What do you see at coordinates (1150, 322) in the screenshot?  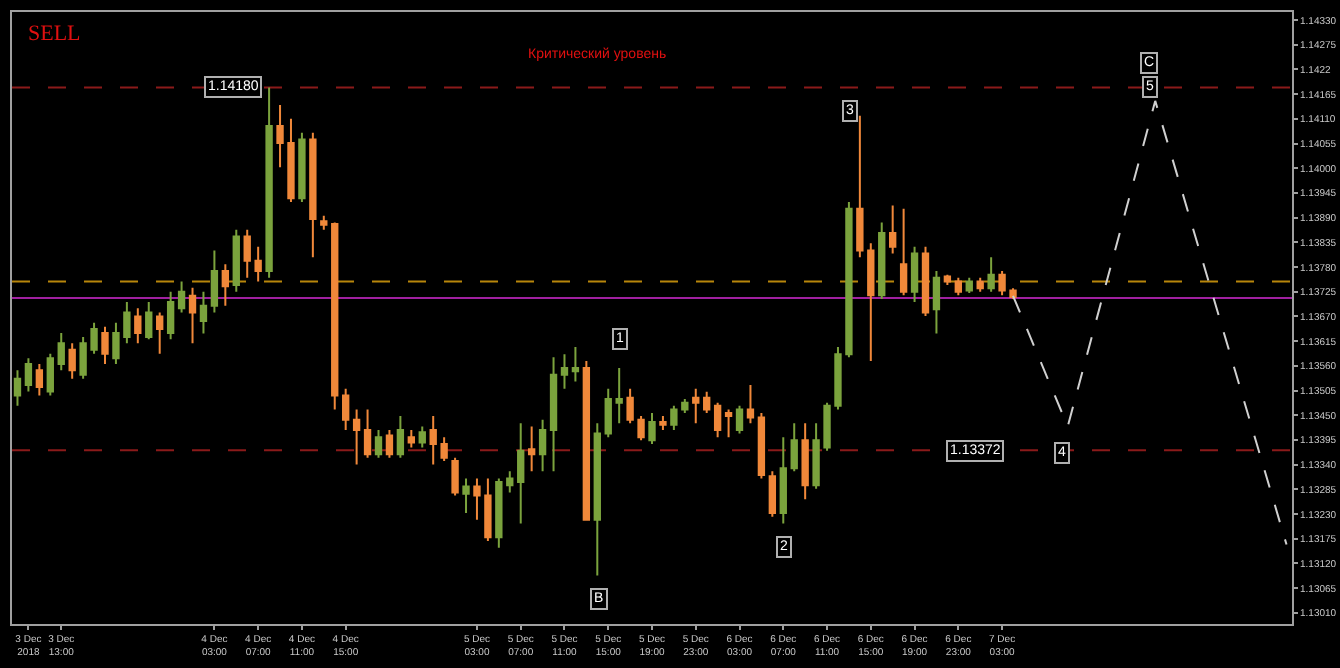 I see `line-series` at bounding box center [1150, 322].